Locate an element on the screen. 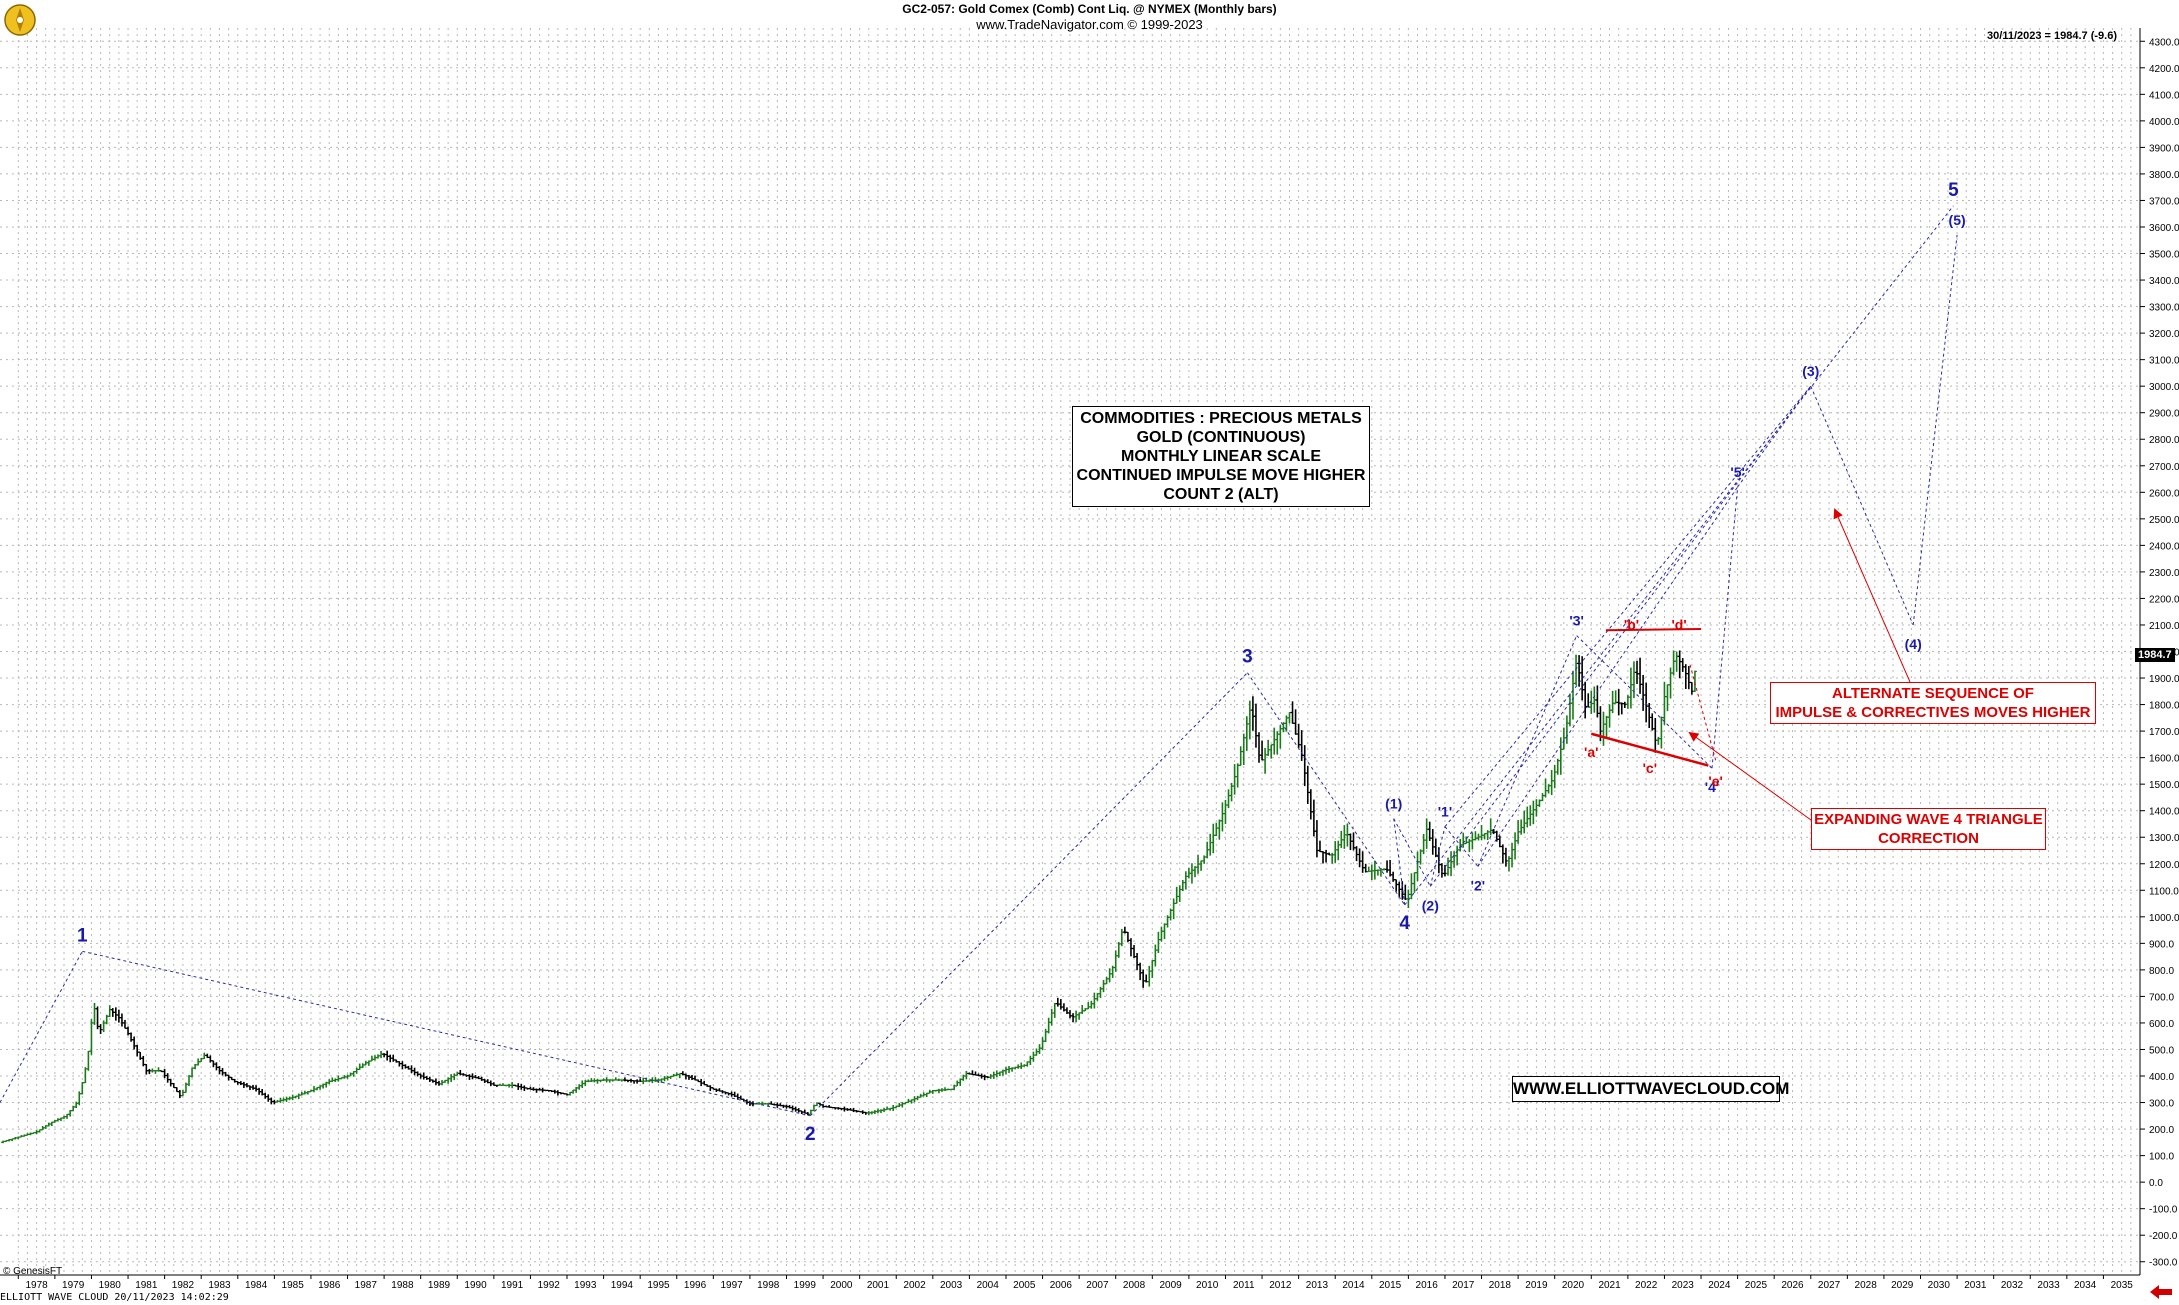 Image resolution: width=2179 pixels, height=1305 pixels. y-tick-label: 1500.0 is located at coordinates (2164, 785).